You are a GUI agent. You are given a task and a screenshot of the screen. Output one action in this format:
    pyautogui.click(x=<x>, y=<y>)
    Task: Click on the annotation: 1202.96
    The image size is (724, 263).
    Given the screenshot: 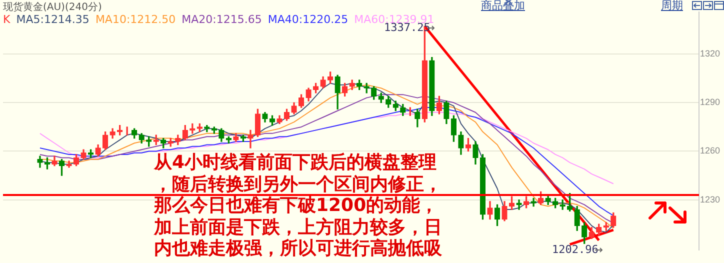 What is the action you would take?
    pyautogui.click(x=575, y=249)
    